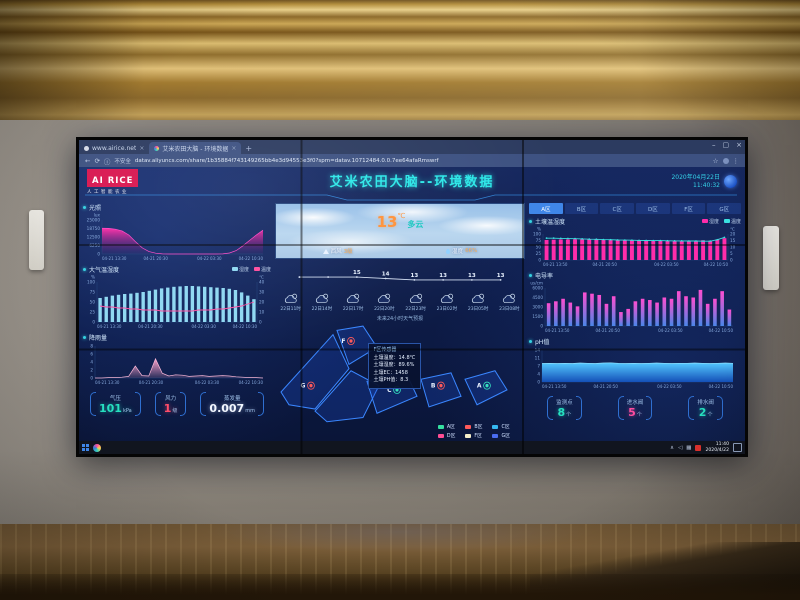 The image size is (800, 600). What do you see at coordinates (546, 208) in the screenshot?
I see `zone-tab-A区: A区` at bounding box center [546, 208].